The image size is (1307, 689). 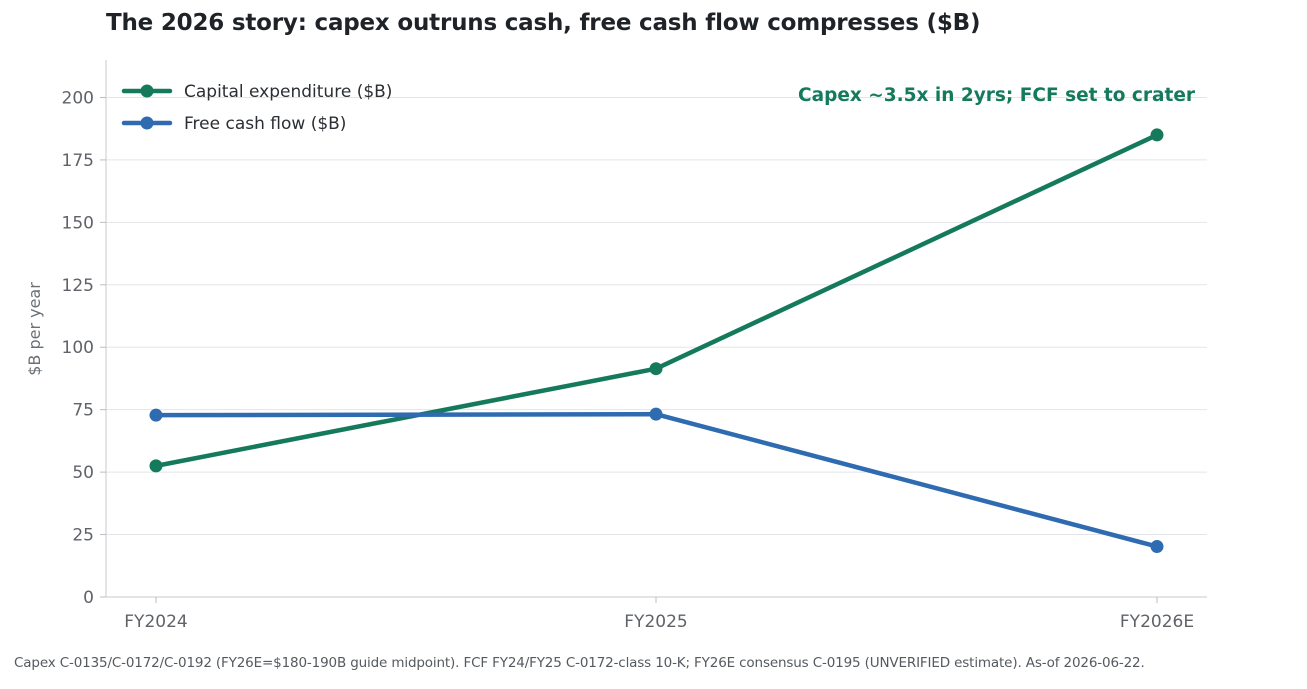 I want to click on y-tick-label: 50, so click(x=83, y=473).